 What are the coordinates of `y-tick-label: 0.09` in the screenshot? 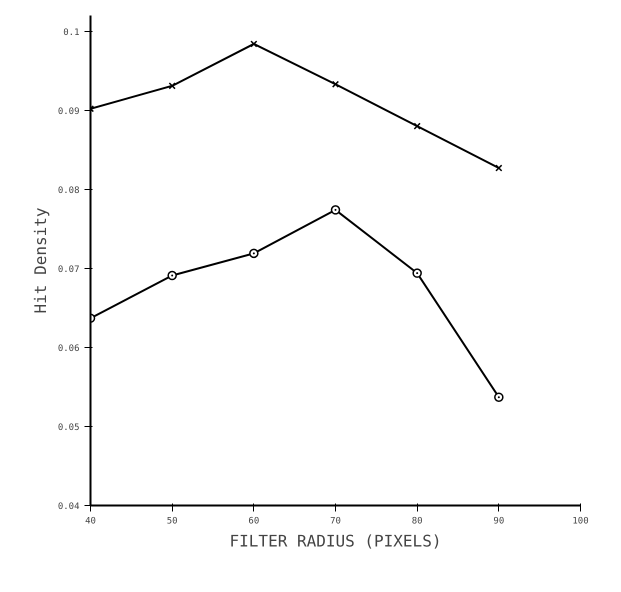 It's located at (69, 111).